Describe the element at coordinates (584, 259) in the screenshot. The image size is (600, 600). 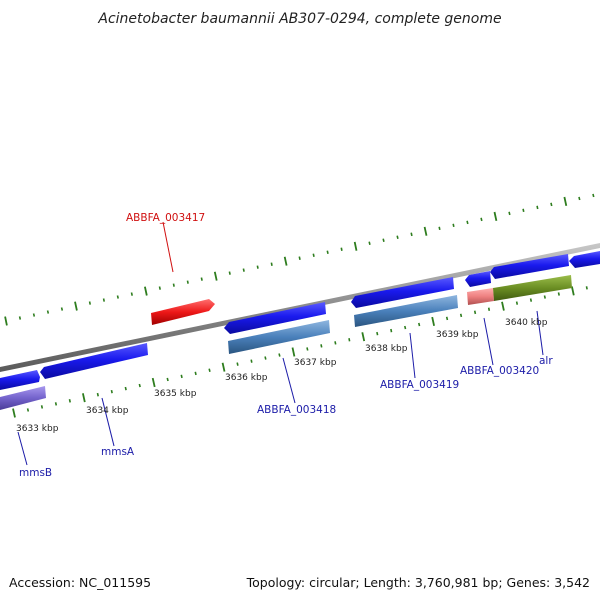
I see `gene-blue-right-edge` at that location.